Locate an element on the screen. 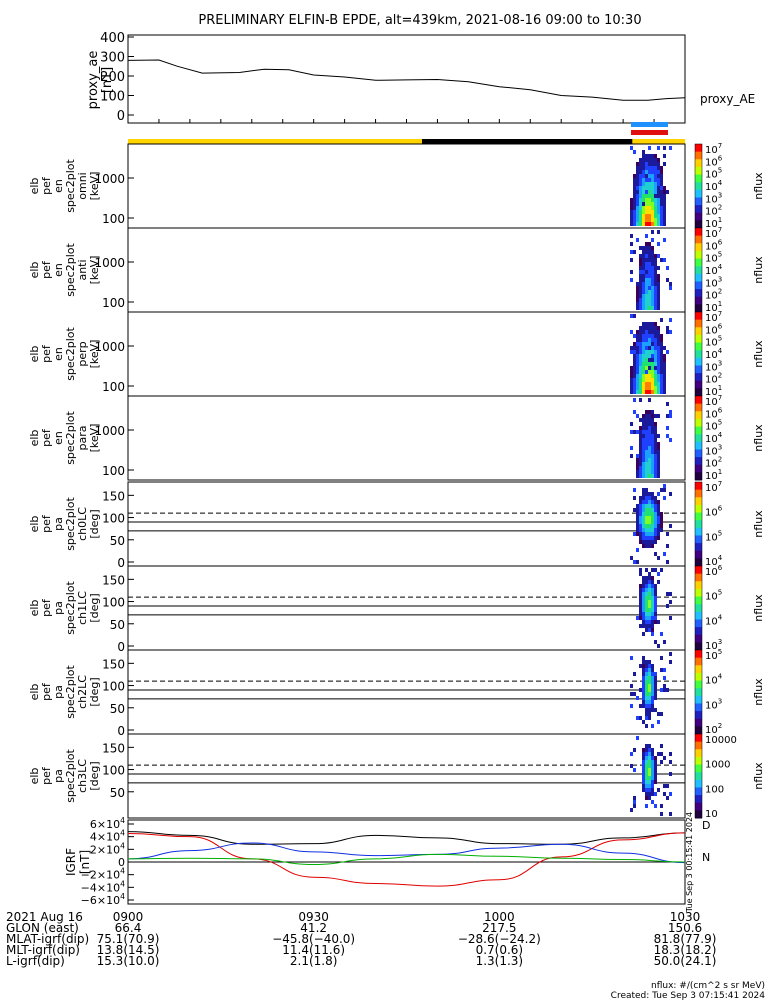 The image size is (775, 1000). xaxis-row-value: 0900 is located at coordinates (128, 917).